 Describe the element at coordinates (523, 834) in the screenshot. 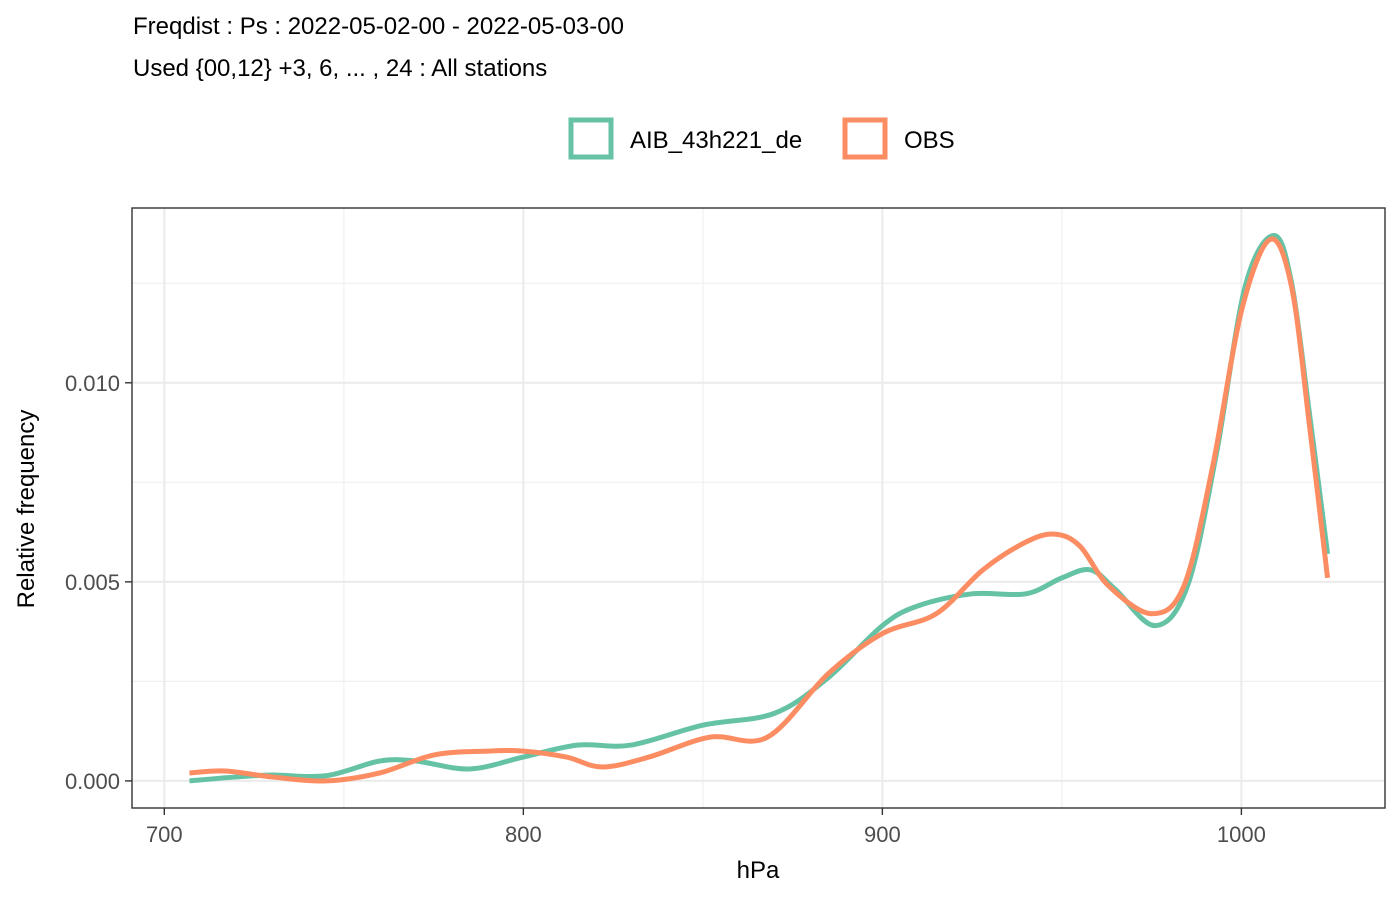

I see `x-tick-label: 800` at that location.